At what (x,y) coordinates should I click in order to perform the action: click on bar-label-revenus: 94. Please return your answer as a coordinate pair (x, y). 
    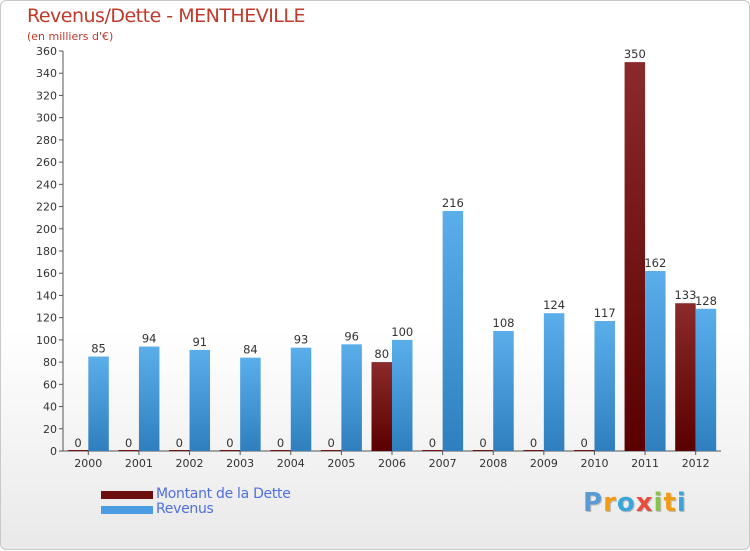
    Looking at the image, I should click on (149, 339).